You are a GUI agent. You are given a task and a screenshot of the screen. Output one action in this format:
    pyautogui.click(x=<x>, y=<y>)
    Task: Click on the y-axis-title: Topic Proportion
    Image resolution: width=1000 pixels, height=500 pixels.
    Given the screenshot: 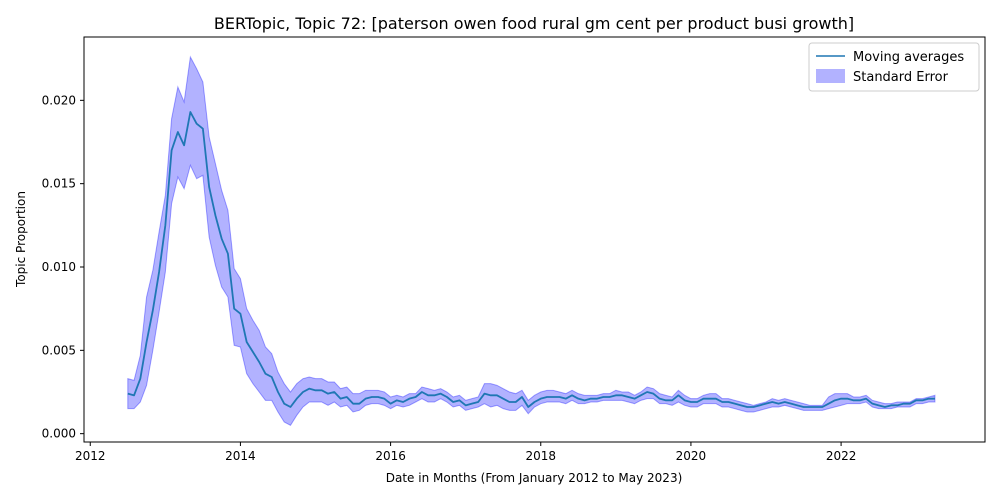 What is the action you would take?
    pyautogui.click(x=21, y=239)
    